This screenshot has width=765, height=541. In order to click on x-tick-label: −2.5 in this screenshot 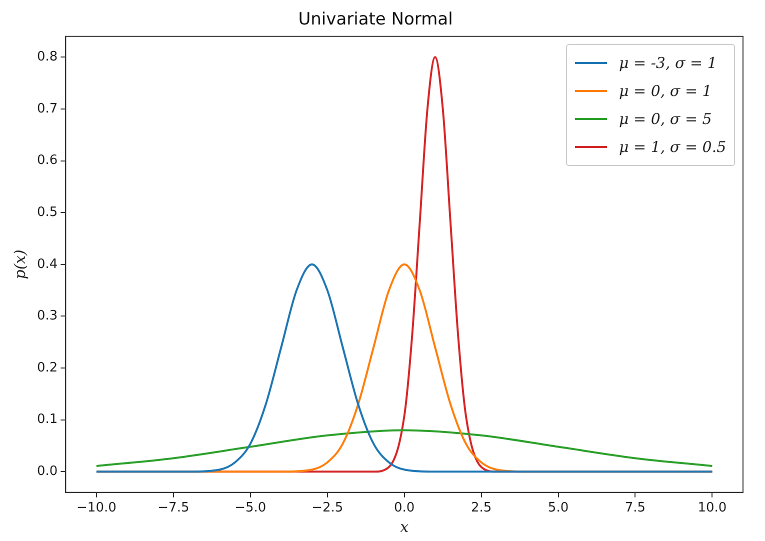, I will do `click(328, 508)`.